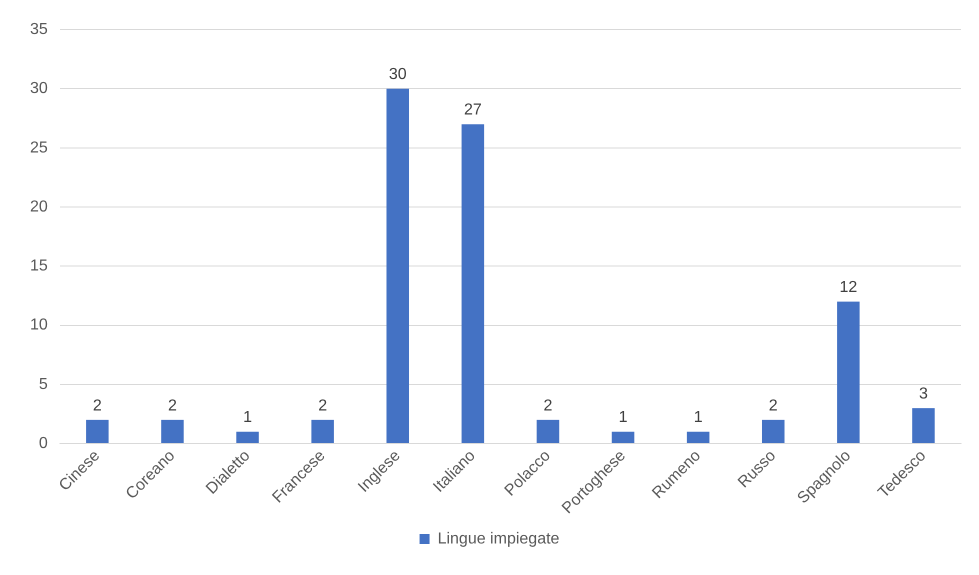  I want to click on data-label: 27, so click(473, 110).